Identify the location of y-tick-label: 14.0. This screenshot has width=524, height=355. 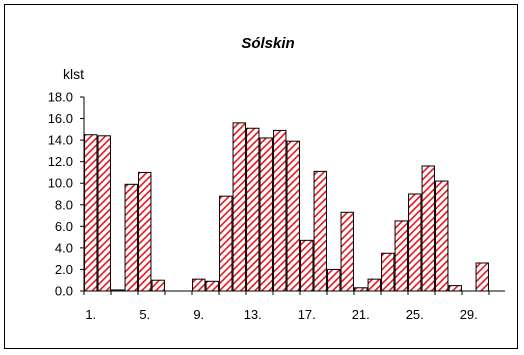
(60, 140).